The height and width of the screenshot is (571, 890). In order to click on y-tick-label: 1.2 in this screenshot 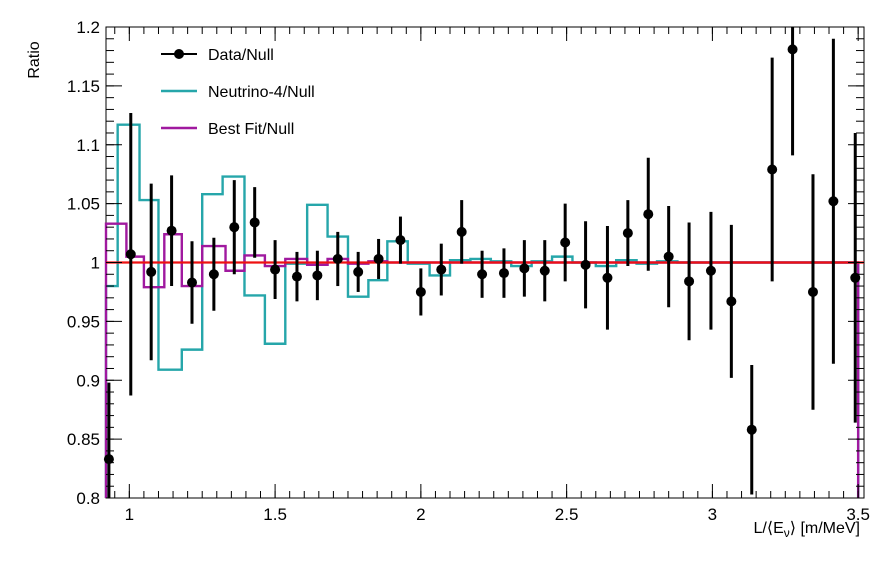, I will do `click(88, 27)`.